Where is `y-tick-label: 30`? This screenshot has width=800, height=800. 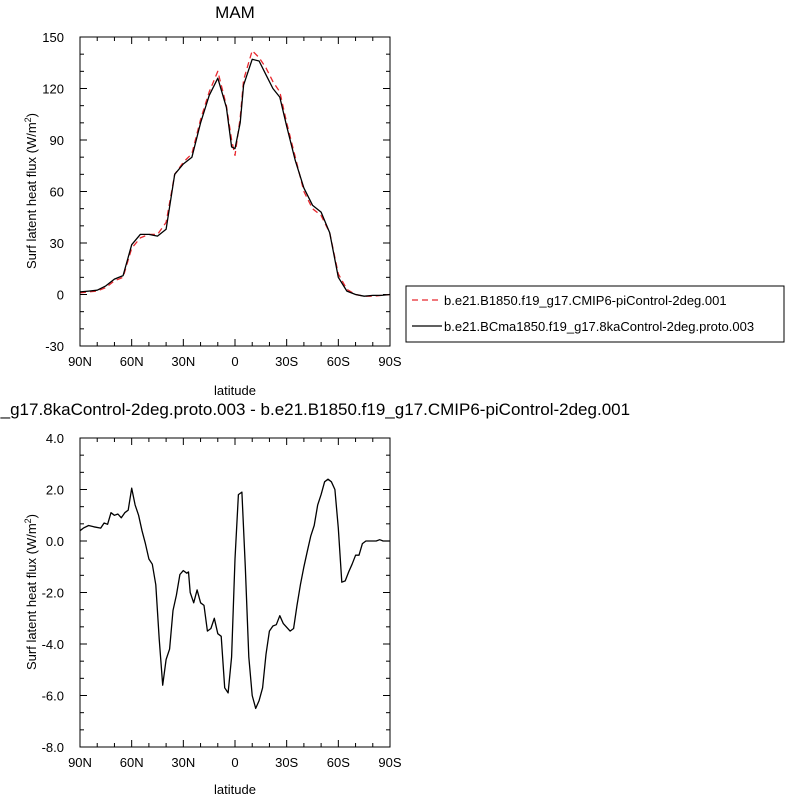 y-tick-label: 30 is located at coordinates (57, 243).